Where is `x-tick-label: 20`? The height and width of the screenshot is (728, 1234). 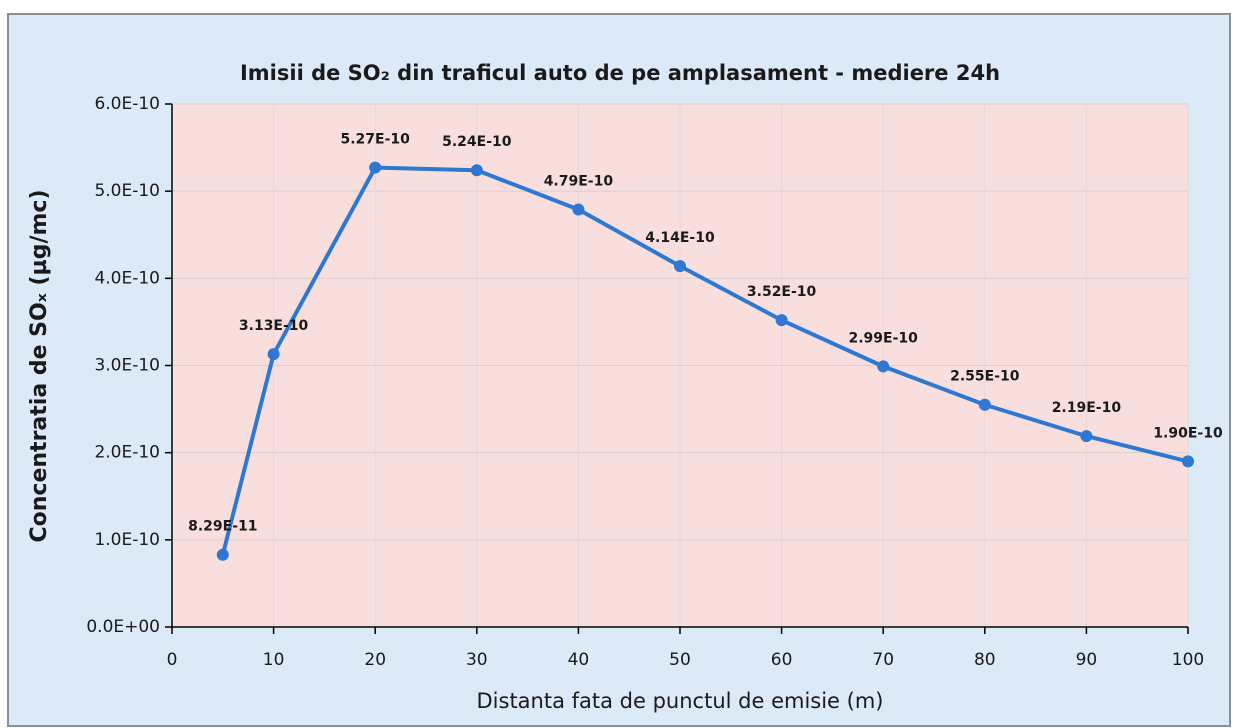 x-tick-label: 20 is located at coordinates (375, 660).